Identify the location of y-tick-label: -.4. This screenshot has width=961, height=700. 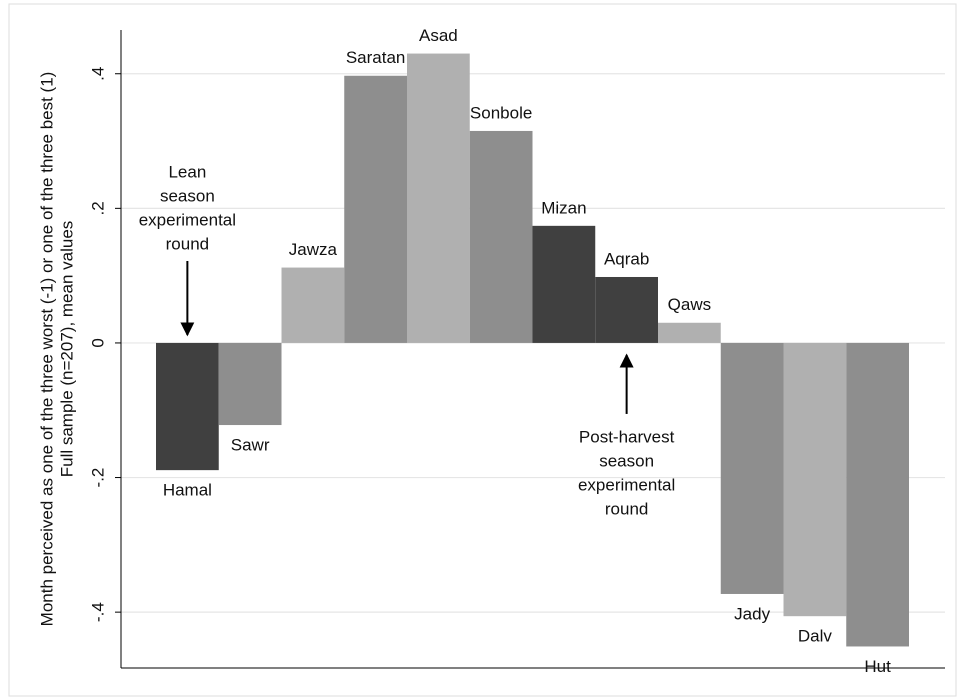
(97, 612).